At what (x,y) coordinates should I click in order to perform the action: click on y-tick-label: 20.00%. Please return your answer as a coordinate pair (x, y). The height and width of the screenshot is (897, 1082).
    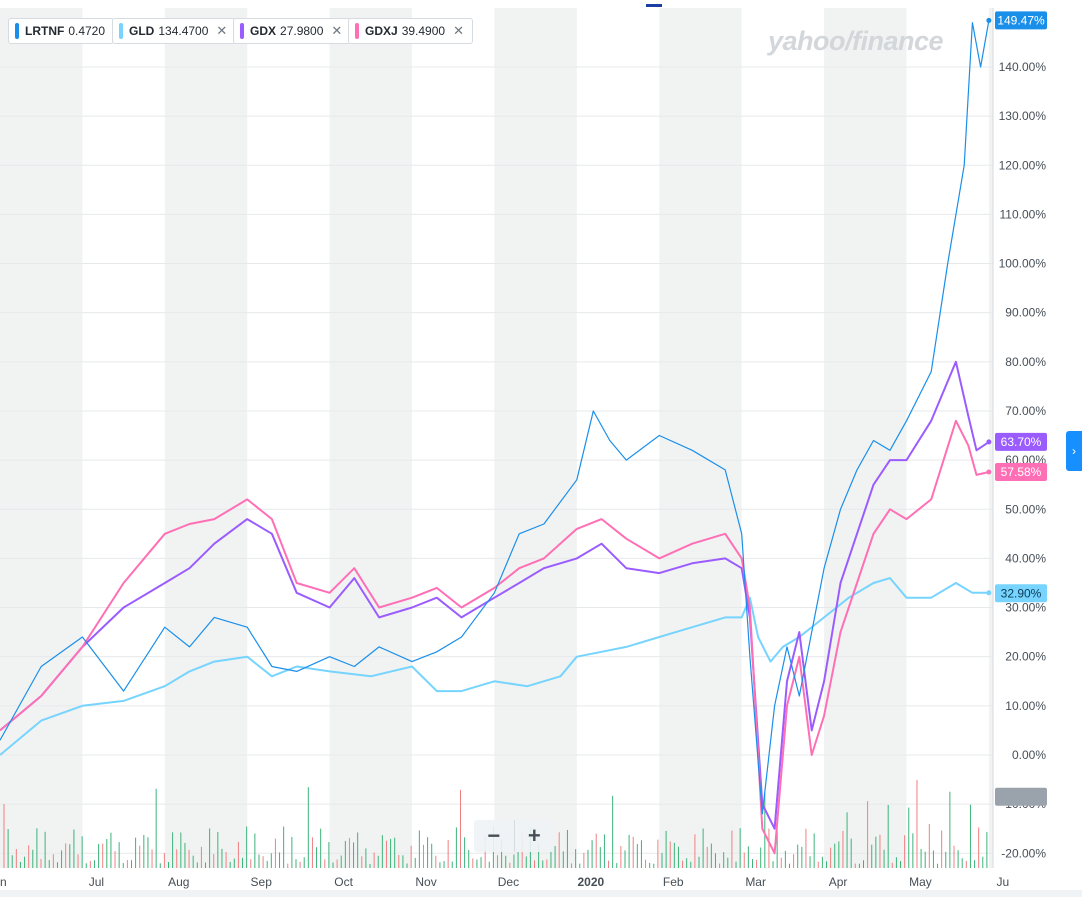
    Looking at the image, I should click on (1025, 657).